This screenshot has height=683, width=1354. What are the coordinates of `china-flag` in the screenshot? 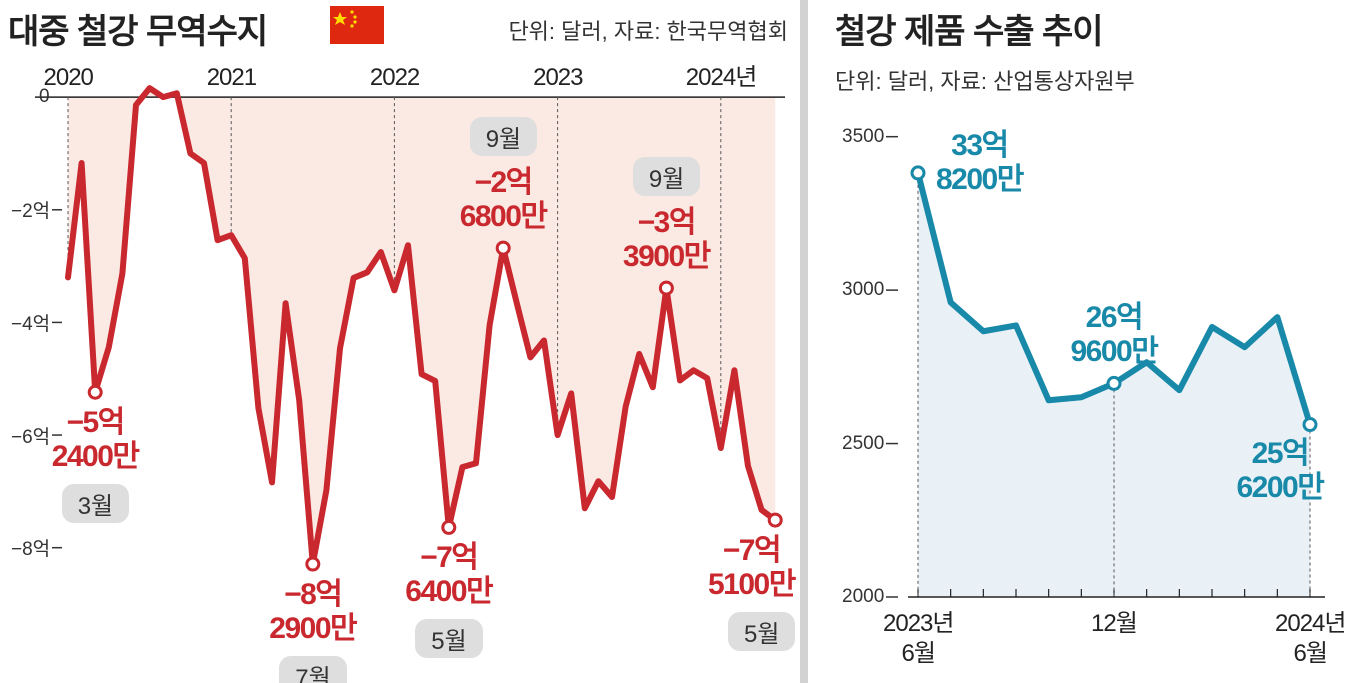 It's located at (357, 25).